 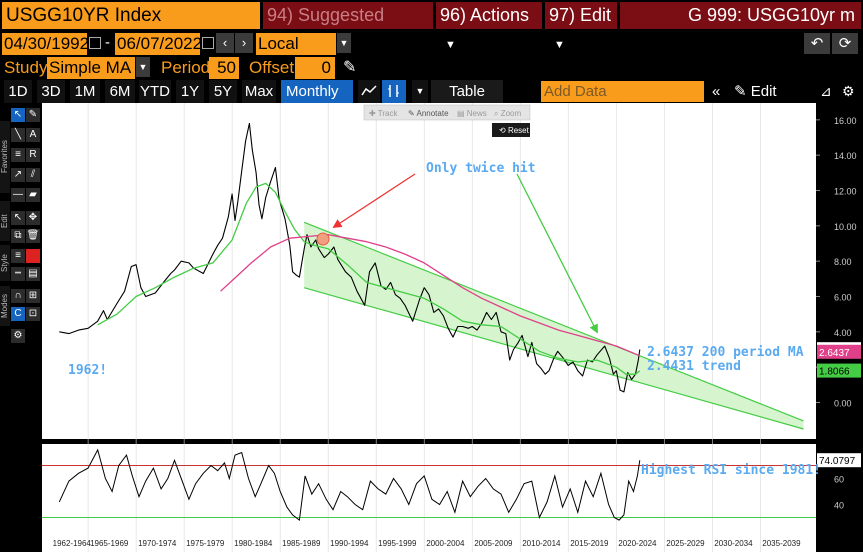 I want to click on red-arrow, so click(x=374, y=200).